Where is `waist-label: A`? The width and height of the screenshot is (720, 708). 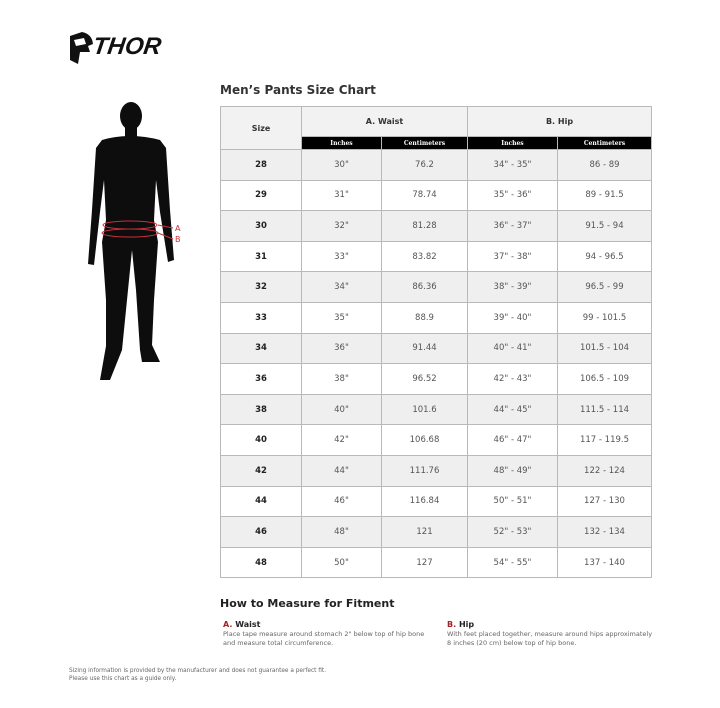 waist-label: A is located at coordinates (178, 228).